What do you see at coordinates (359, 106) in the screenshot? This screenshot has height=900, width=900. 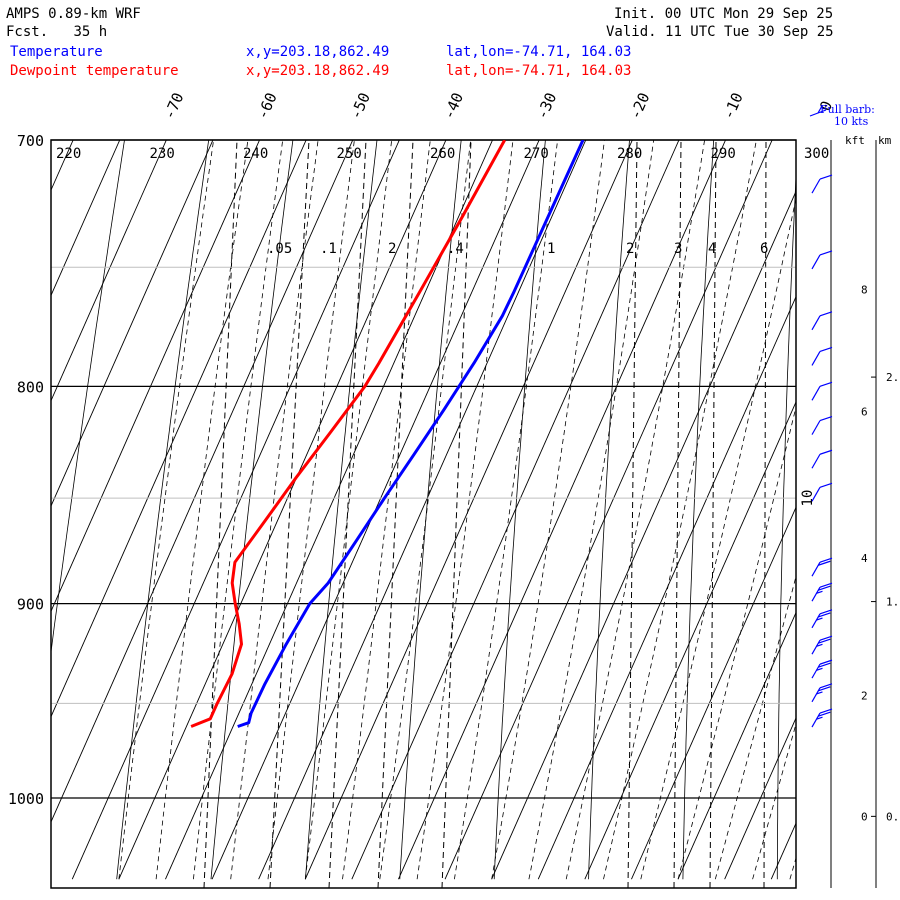 I see `temperature-tick-label: -50` at bounding box center [359, 106].